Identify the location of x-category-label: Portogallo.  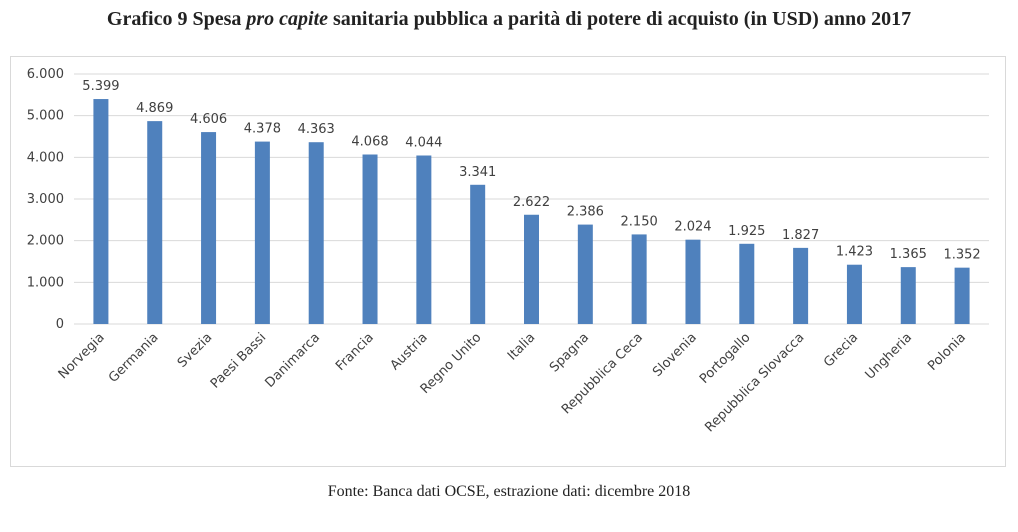
(725, 358).